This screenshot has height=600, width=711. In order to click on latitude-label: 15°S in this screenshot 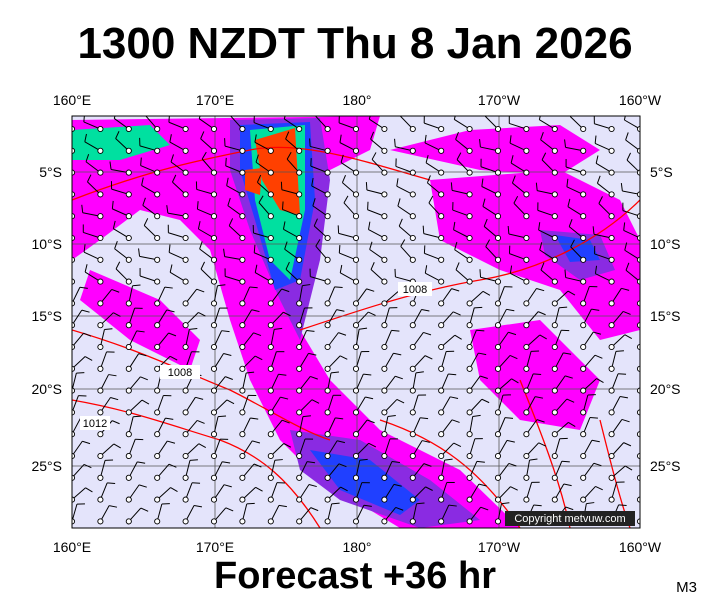, I will do `click(665, 316)`.